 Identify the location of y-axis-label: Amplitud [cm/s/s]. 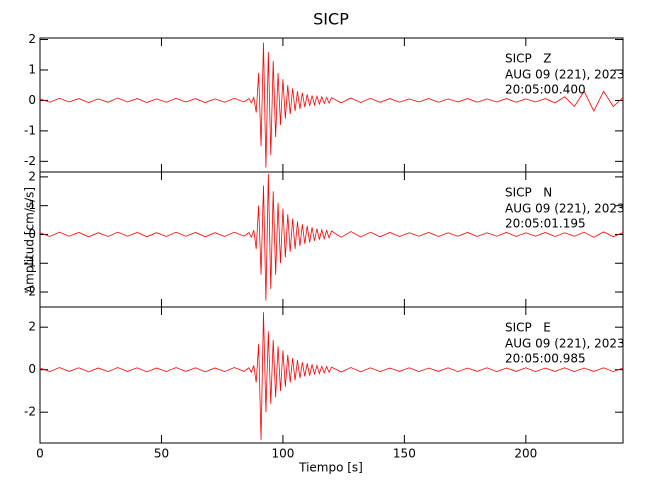
(30, 240).